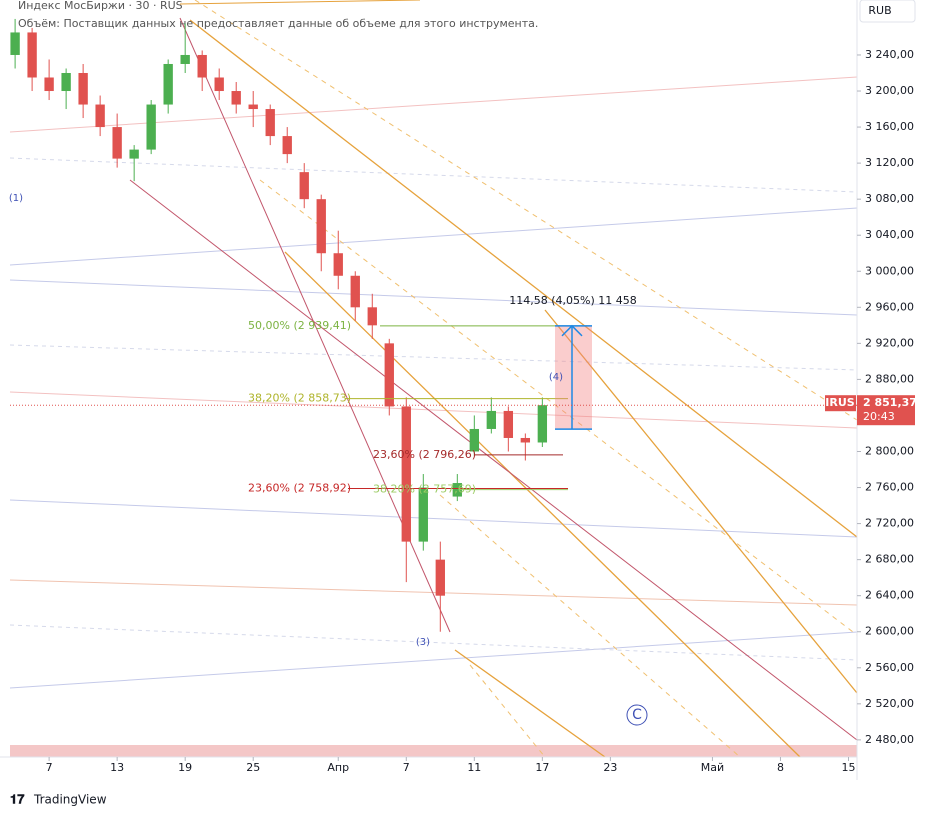 The height and width of the screenshot is (821, 929). I want to click on y-tick-label: 3 200,00, so click(889, 90).